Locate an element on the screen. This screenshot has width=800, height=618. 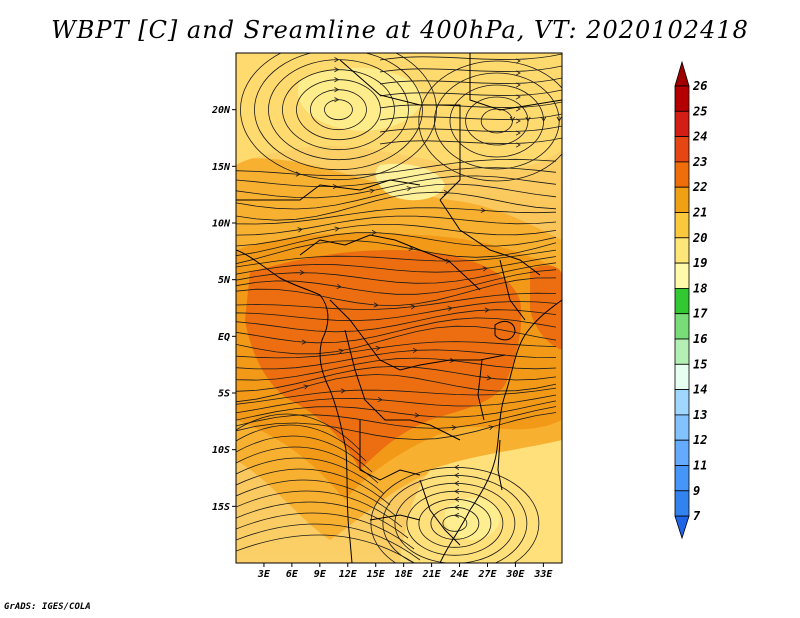
colorbar-label: 9 is located at coordinates (696, 491).